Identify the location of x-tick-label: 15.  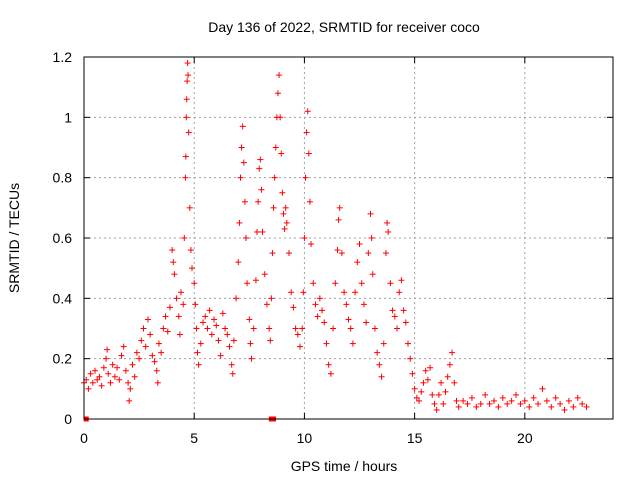
(415, 438).